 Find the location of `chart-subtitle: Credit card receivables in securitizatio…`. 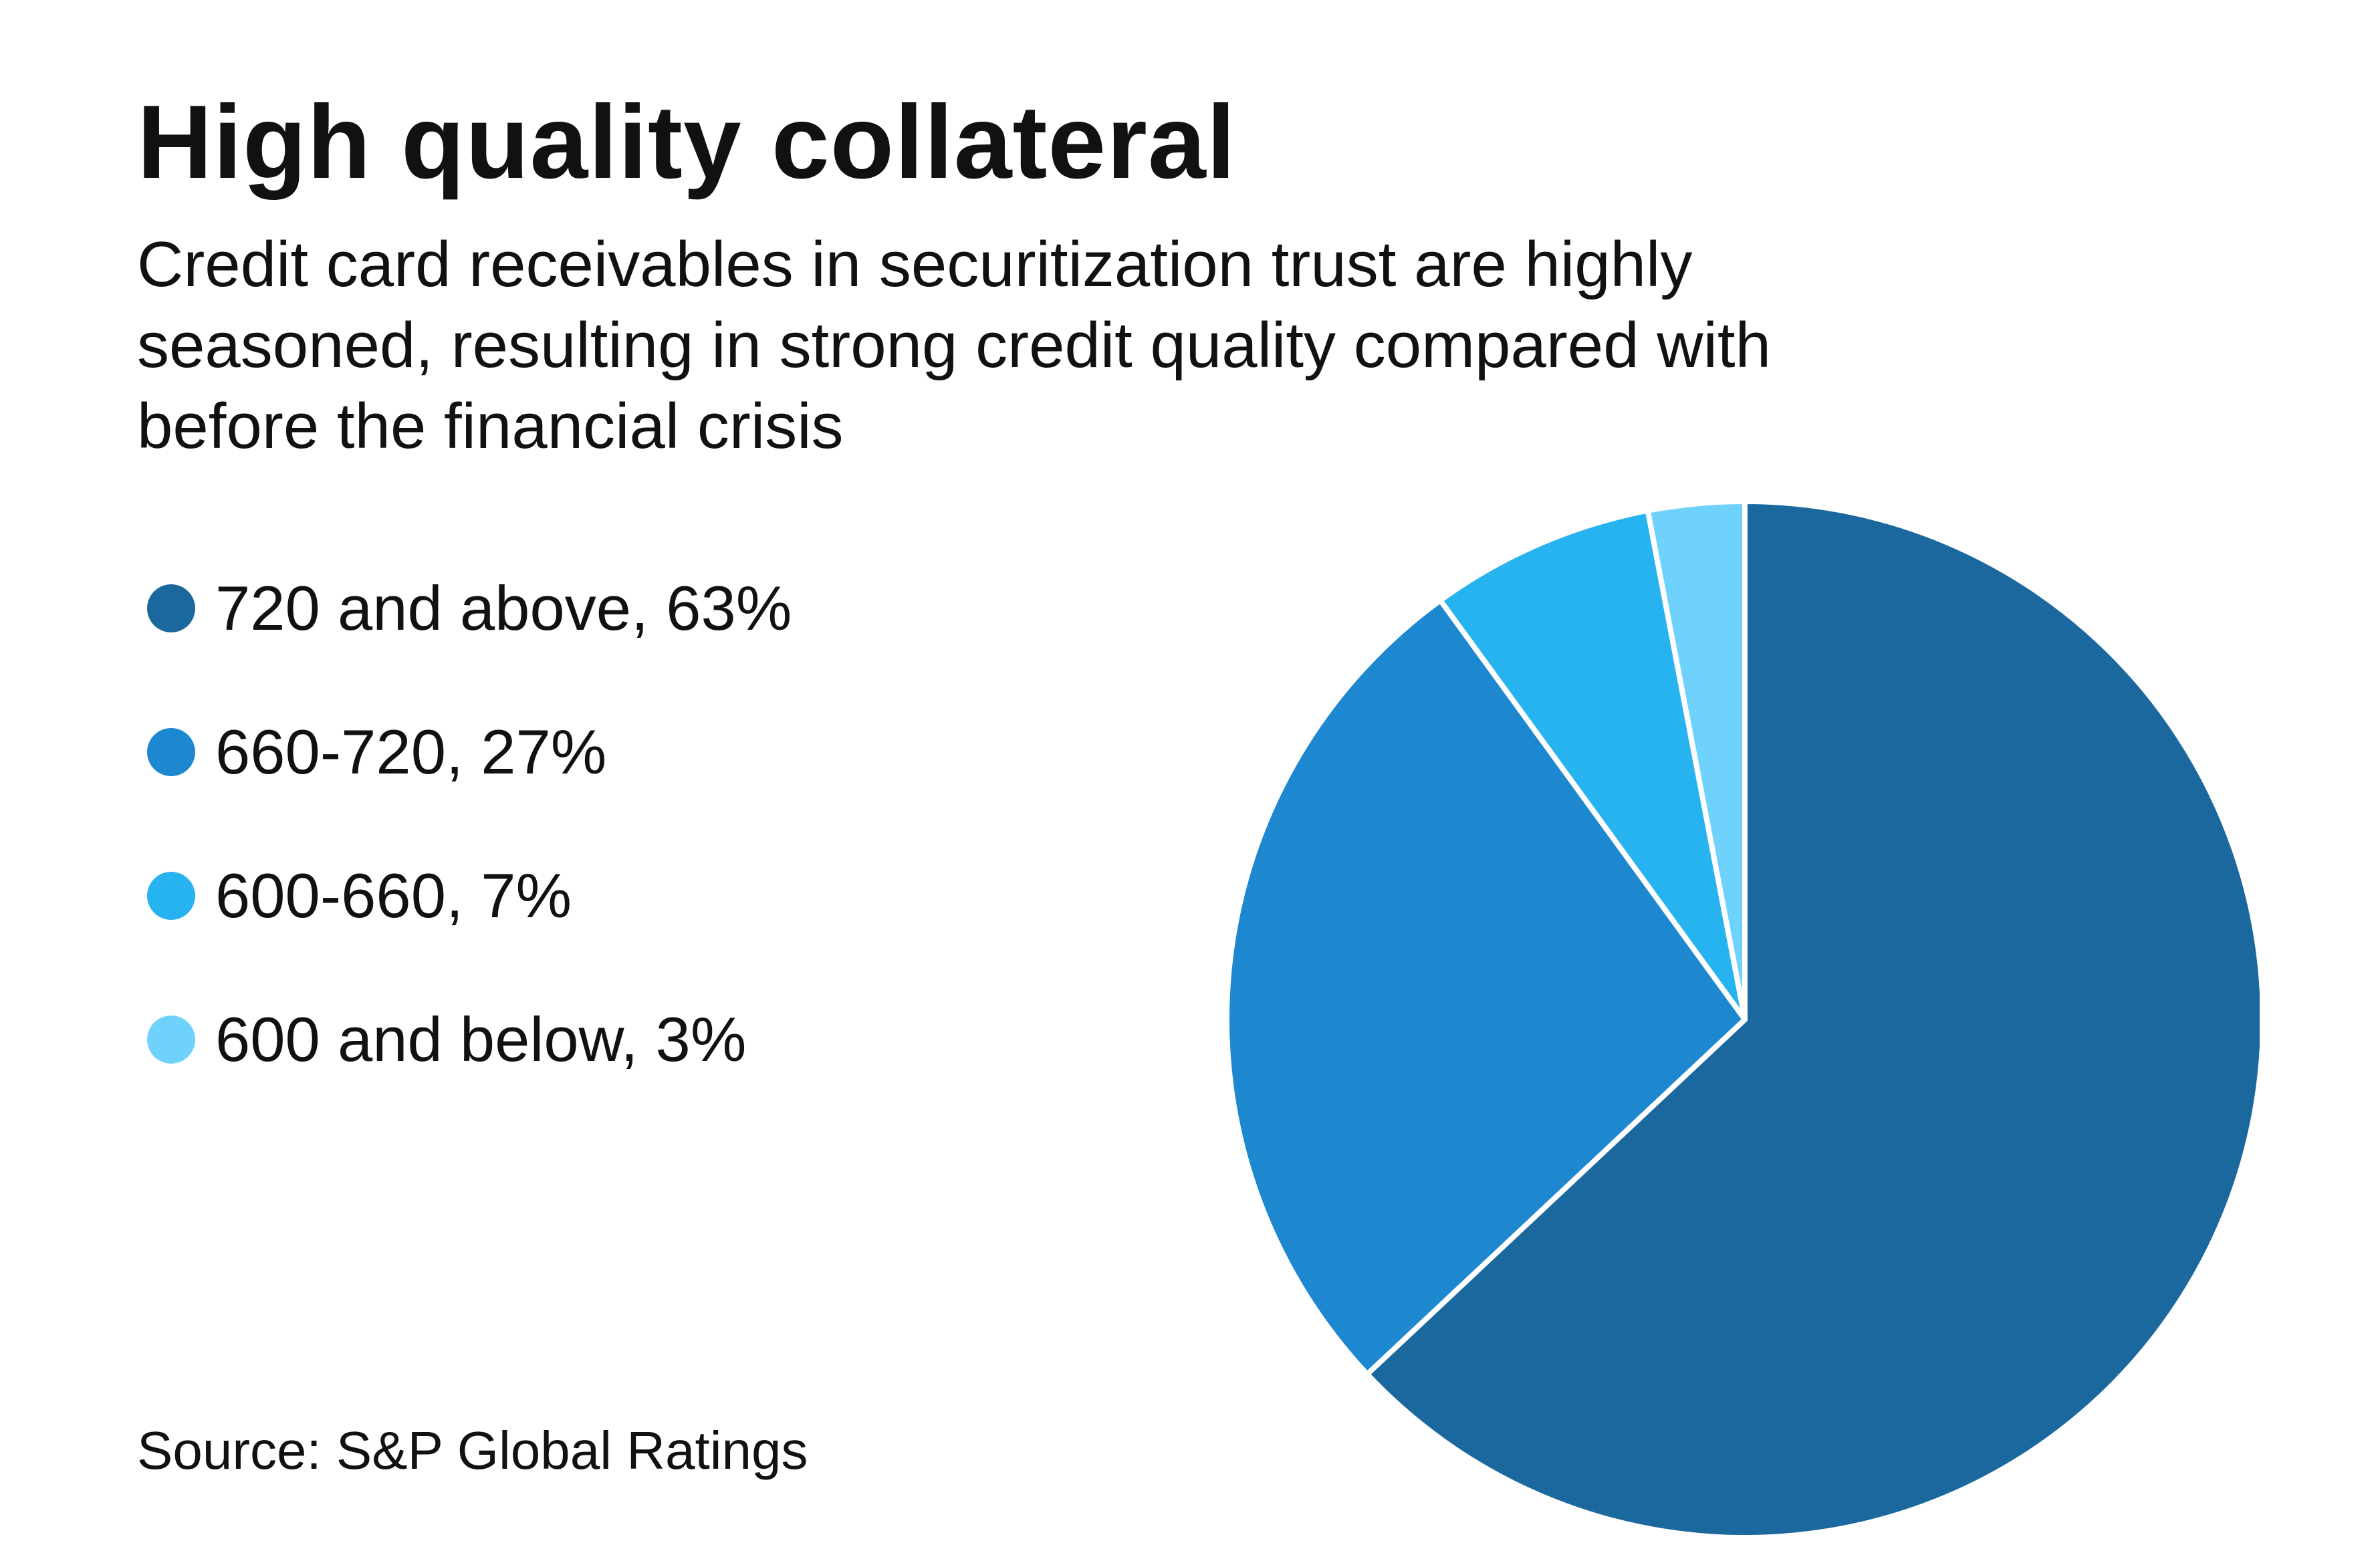

chart-subtitle: Credit card receivables in securitizatio… is located at coordinates (954, 345).